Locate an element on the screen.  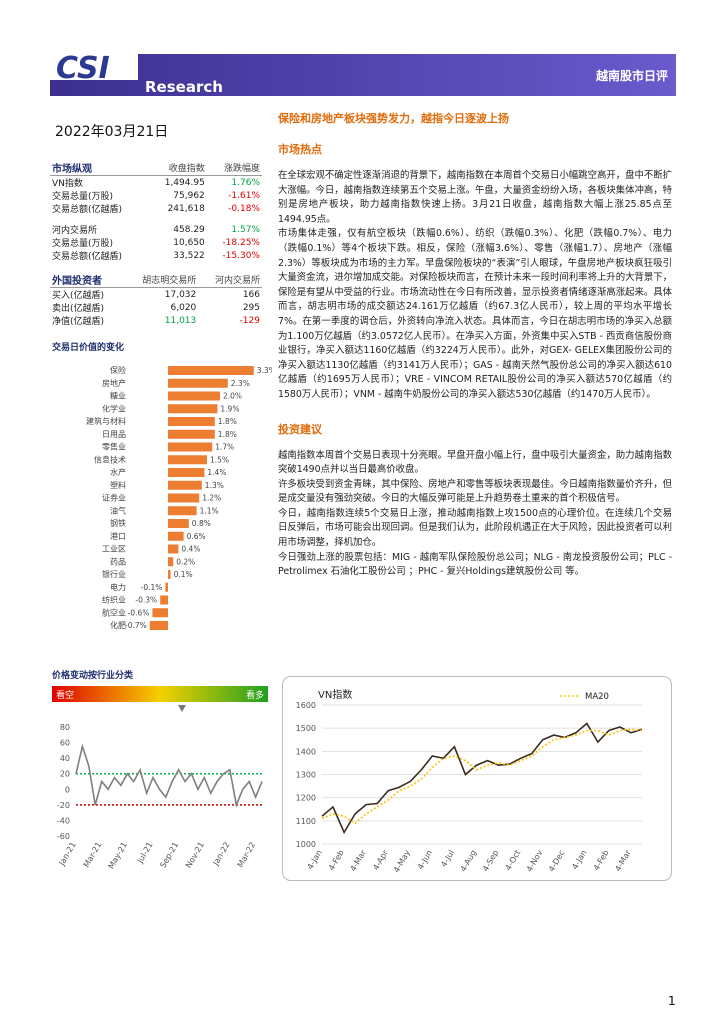
y-tick-label: 0 is located at coordinates (67, 789).